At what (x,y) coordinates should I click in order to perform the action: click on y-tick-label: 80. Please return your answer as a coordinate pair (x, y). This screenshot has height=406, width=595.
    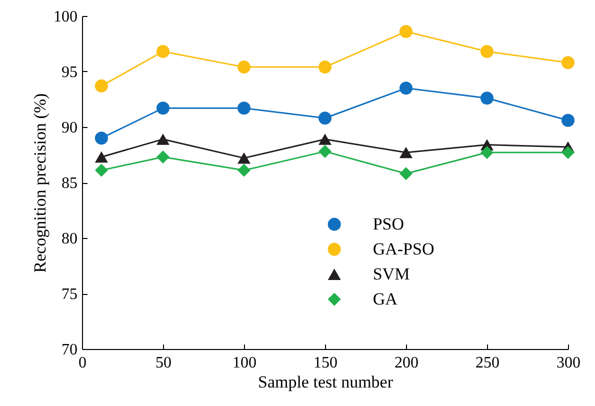
    Looking at the image, I should click on (70, 239).